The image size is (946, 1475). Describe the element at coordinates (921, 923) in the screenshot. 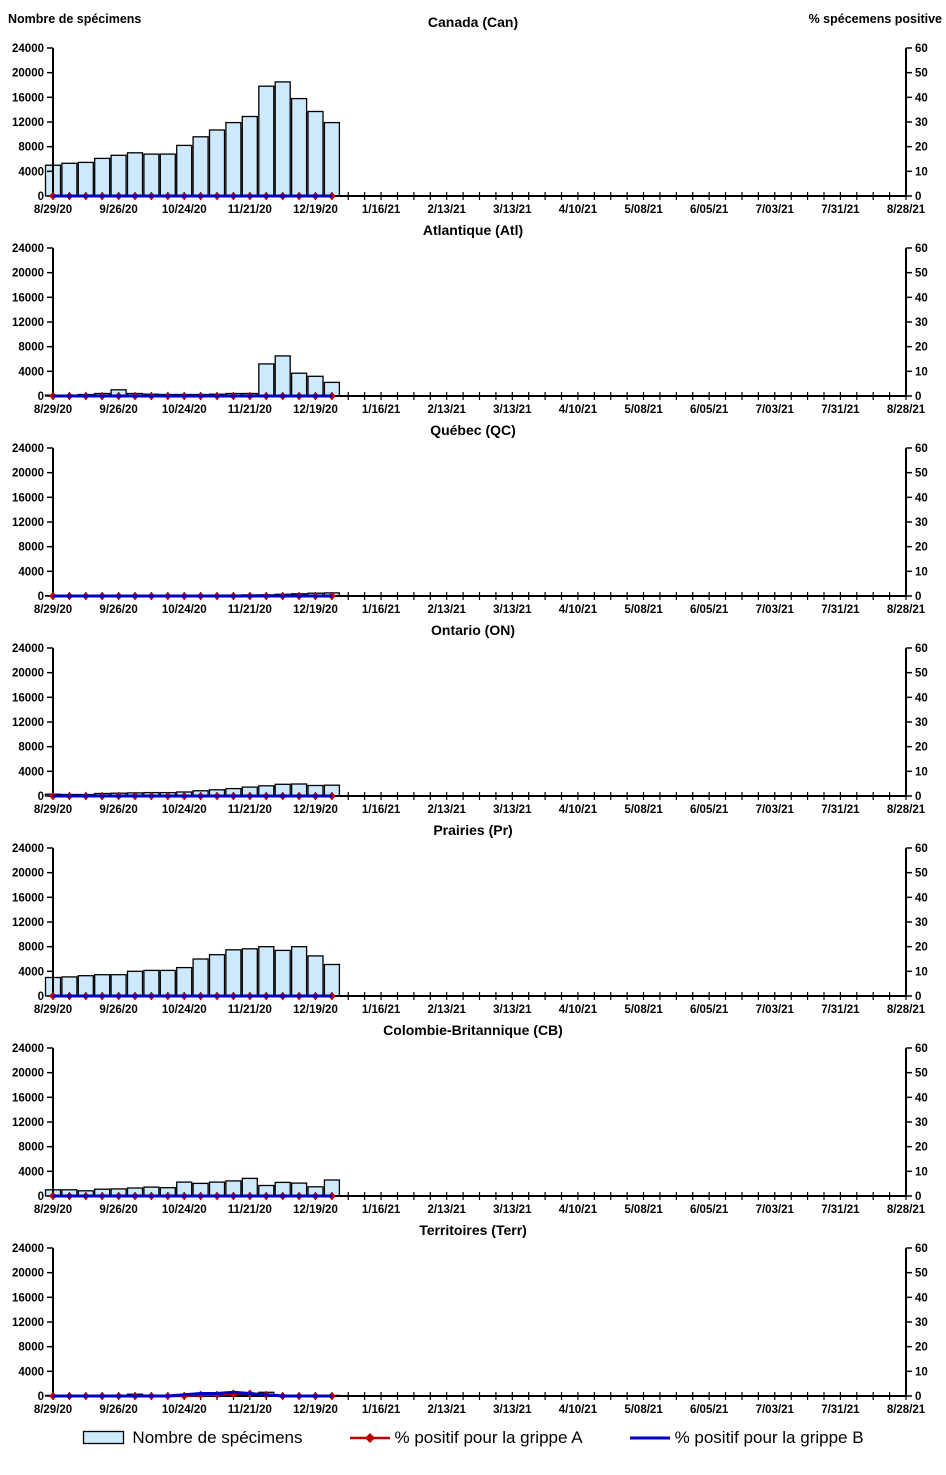

I see `y-right-tick-label: 30` at that location.